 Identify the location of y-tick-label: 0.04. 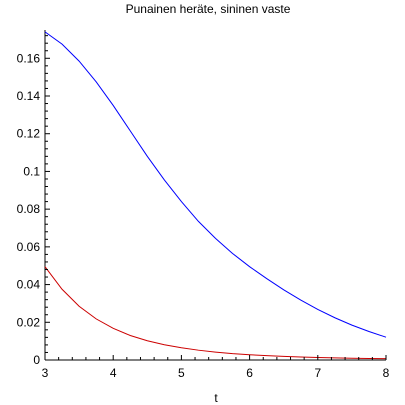
(29, 285).